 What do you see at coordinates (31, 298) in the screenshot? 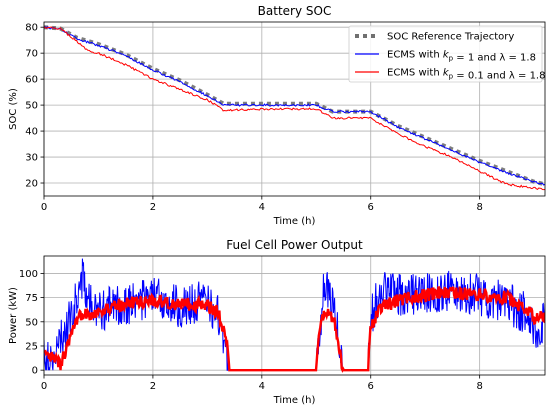
I see `y-tick-label: 75` at bounding box center [31, 298].